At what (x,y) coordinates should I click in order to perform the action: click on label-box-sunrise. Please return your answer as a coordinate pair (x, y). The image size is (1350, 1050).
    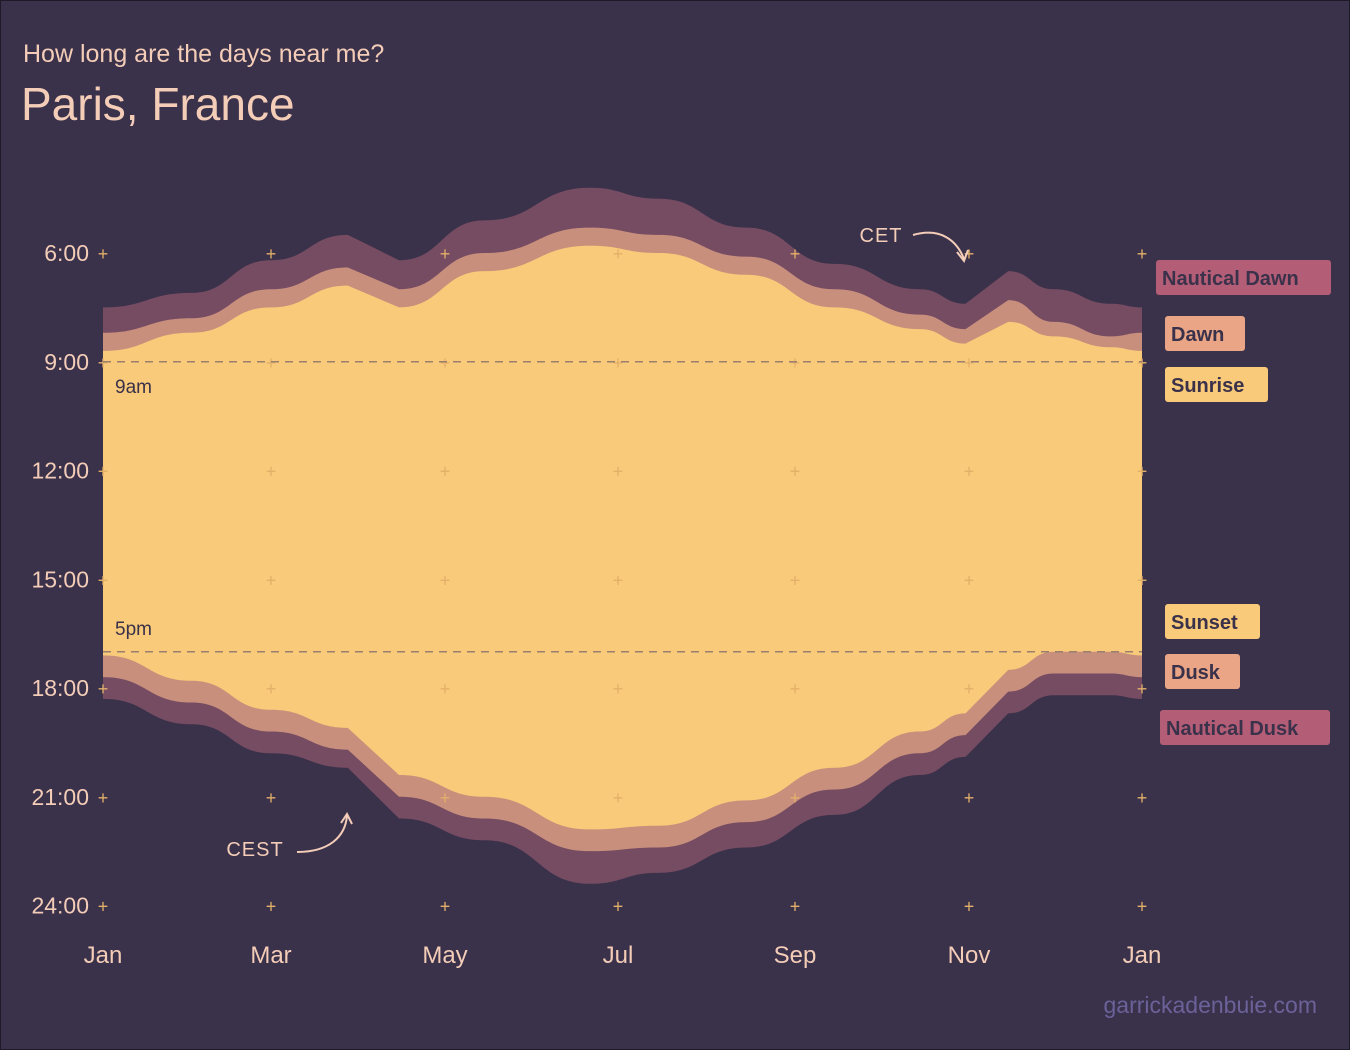
    Looking at the image, I should click on (1216, 384).